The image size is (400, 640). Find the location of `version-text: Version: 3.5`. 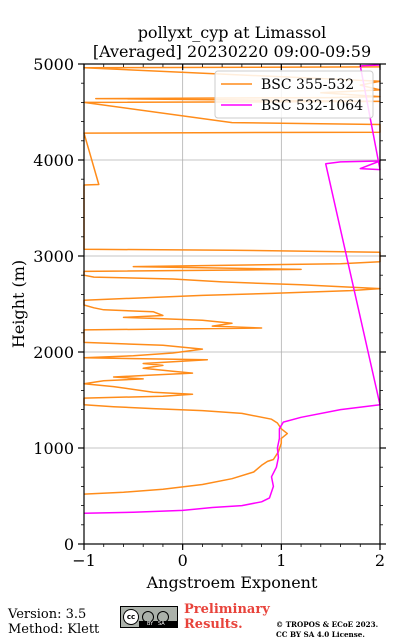

version-text: Version: 3.5 is located at coordinates (47, 614).